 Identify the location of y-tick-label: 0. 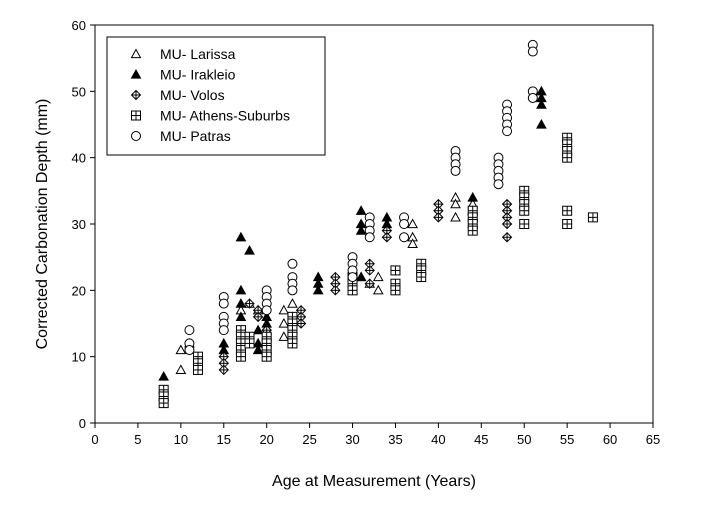
(82, 423).